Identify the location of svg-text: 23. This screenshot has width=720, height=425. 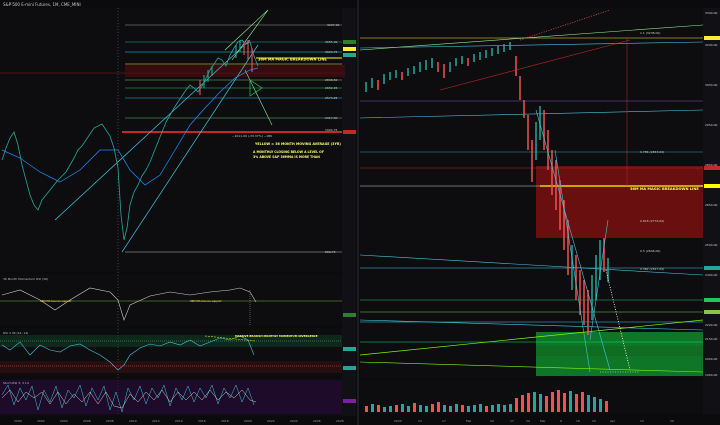
(594, 421).